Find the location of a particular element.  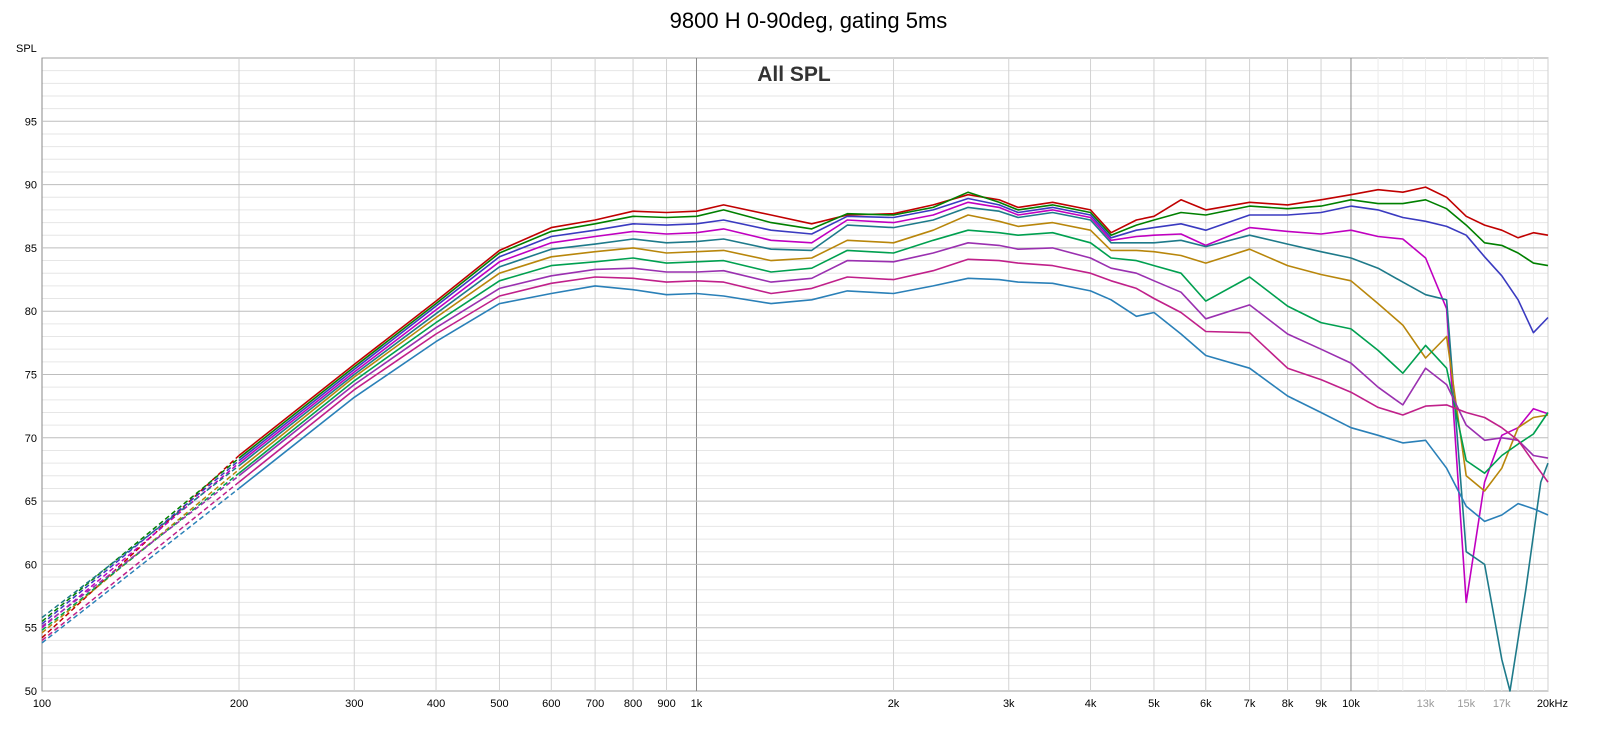

y-axis-label: SPL is located at coordinates (26, 49).